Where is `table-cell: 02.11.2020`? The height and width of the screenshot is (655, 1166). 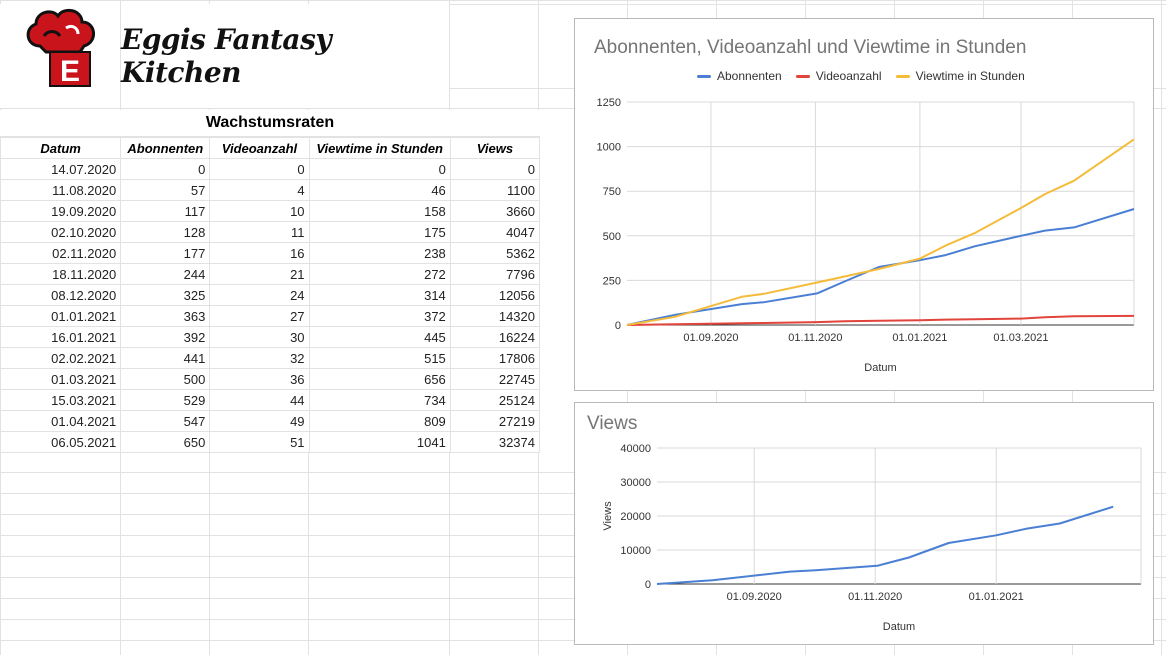
table-cell: 02.11.2020 is located at coordinates (61, 253).